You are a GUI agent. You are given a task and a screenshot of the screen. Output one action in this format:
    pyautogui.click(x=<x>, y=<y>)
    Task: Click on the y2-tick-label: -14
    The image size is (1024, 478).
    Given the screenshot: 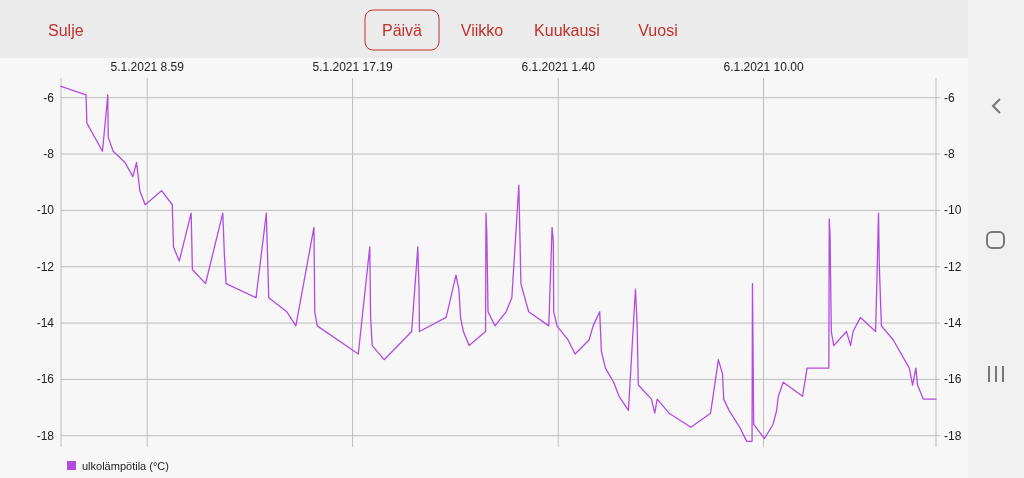 What is the action you would take?
    pyautogui.click(x=953, y=323)
    